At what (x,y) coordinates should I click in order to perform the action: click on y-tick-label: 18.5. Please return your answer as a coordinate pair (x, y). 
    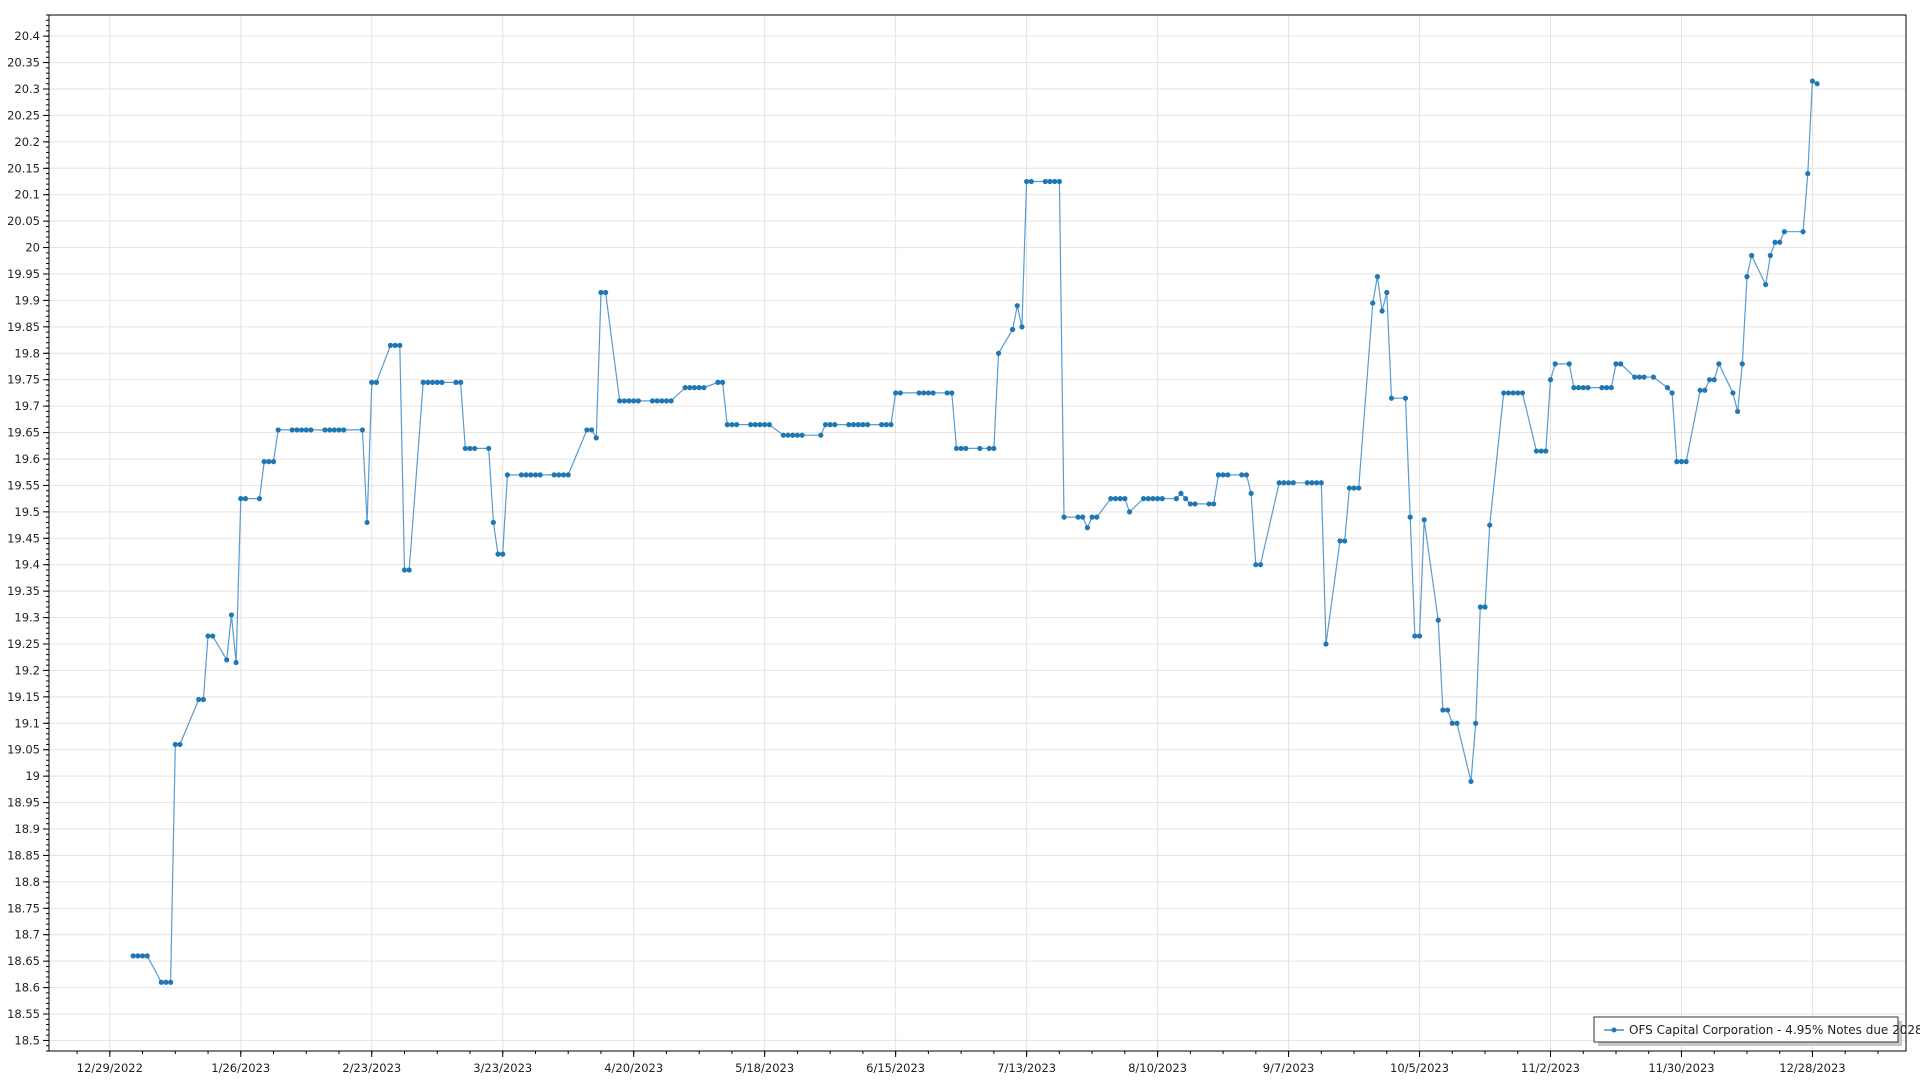
    Looking at the image, I should click on (27, 1040).